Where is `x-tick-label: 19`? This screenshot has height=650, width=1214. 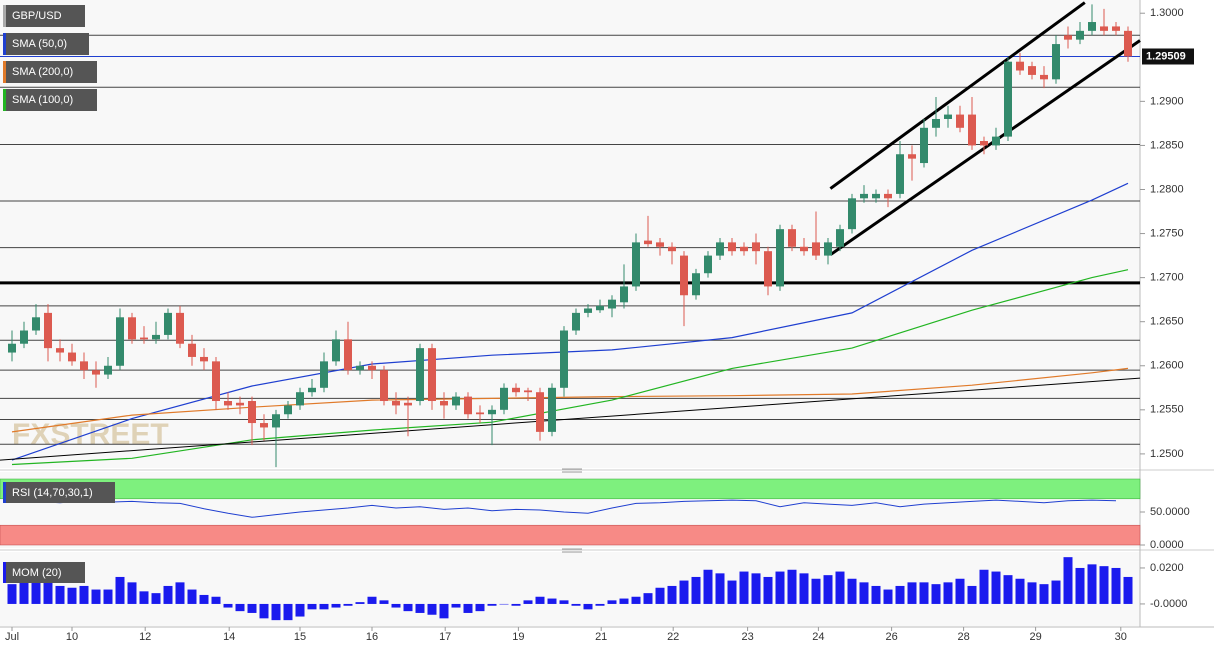 x-tick-label: 19 is located at coordinates (518, 637).